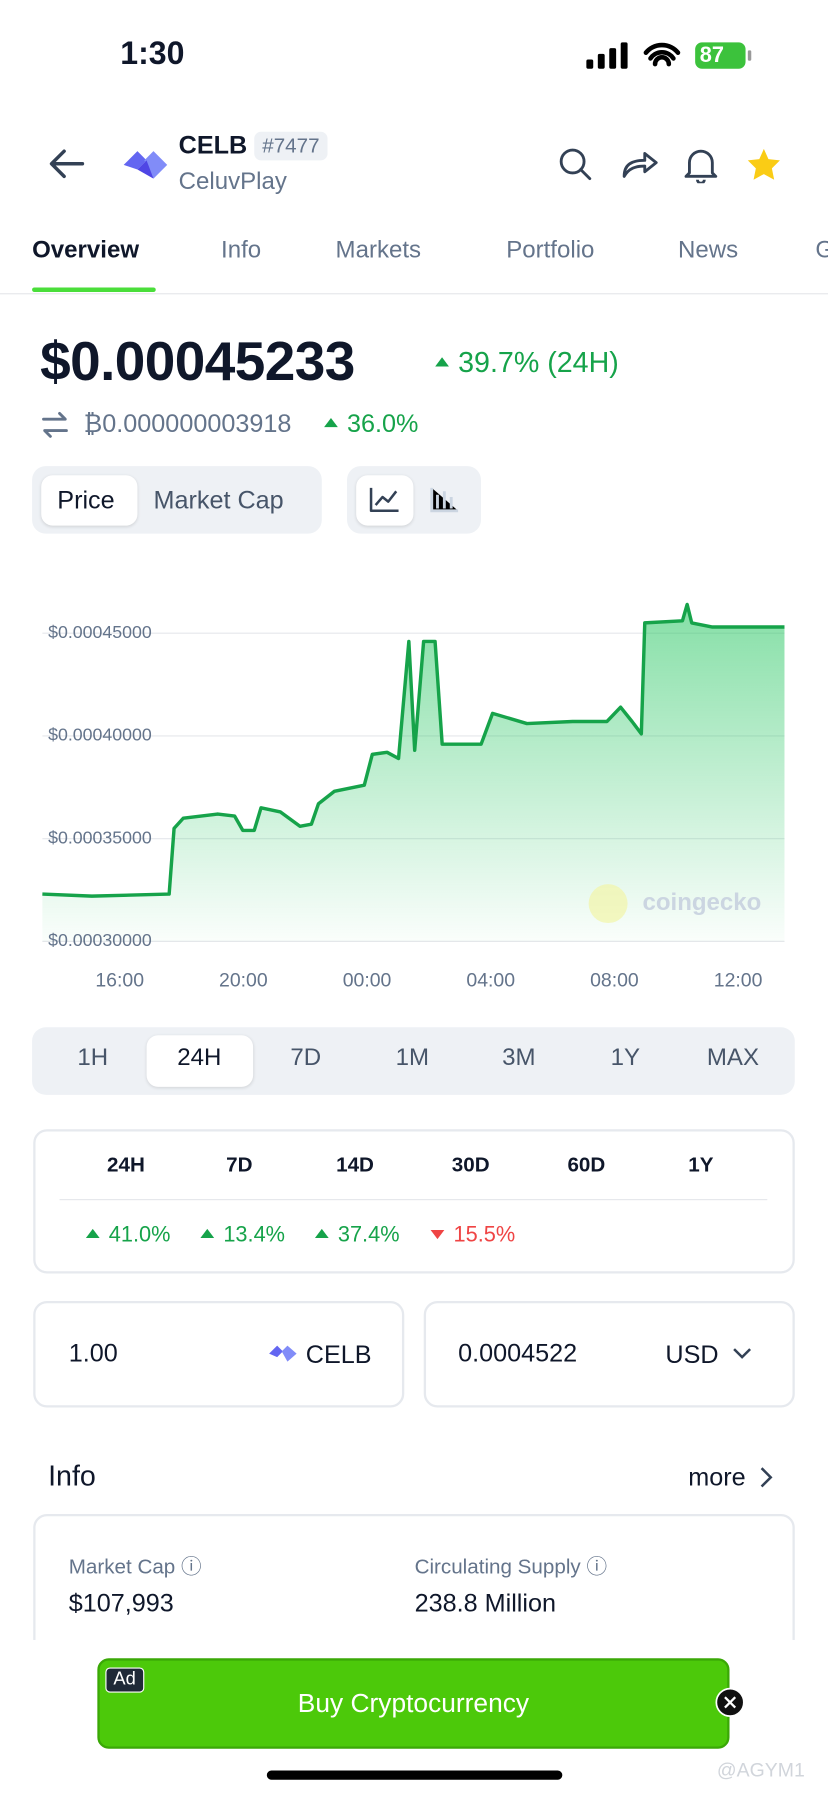 Image resolution: width=828 pixels, height=1795 pixels. I want to click on x-tick-label: 20:00, so click(243, 981).